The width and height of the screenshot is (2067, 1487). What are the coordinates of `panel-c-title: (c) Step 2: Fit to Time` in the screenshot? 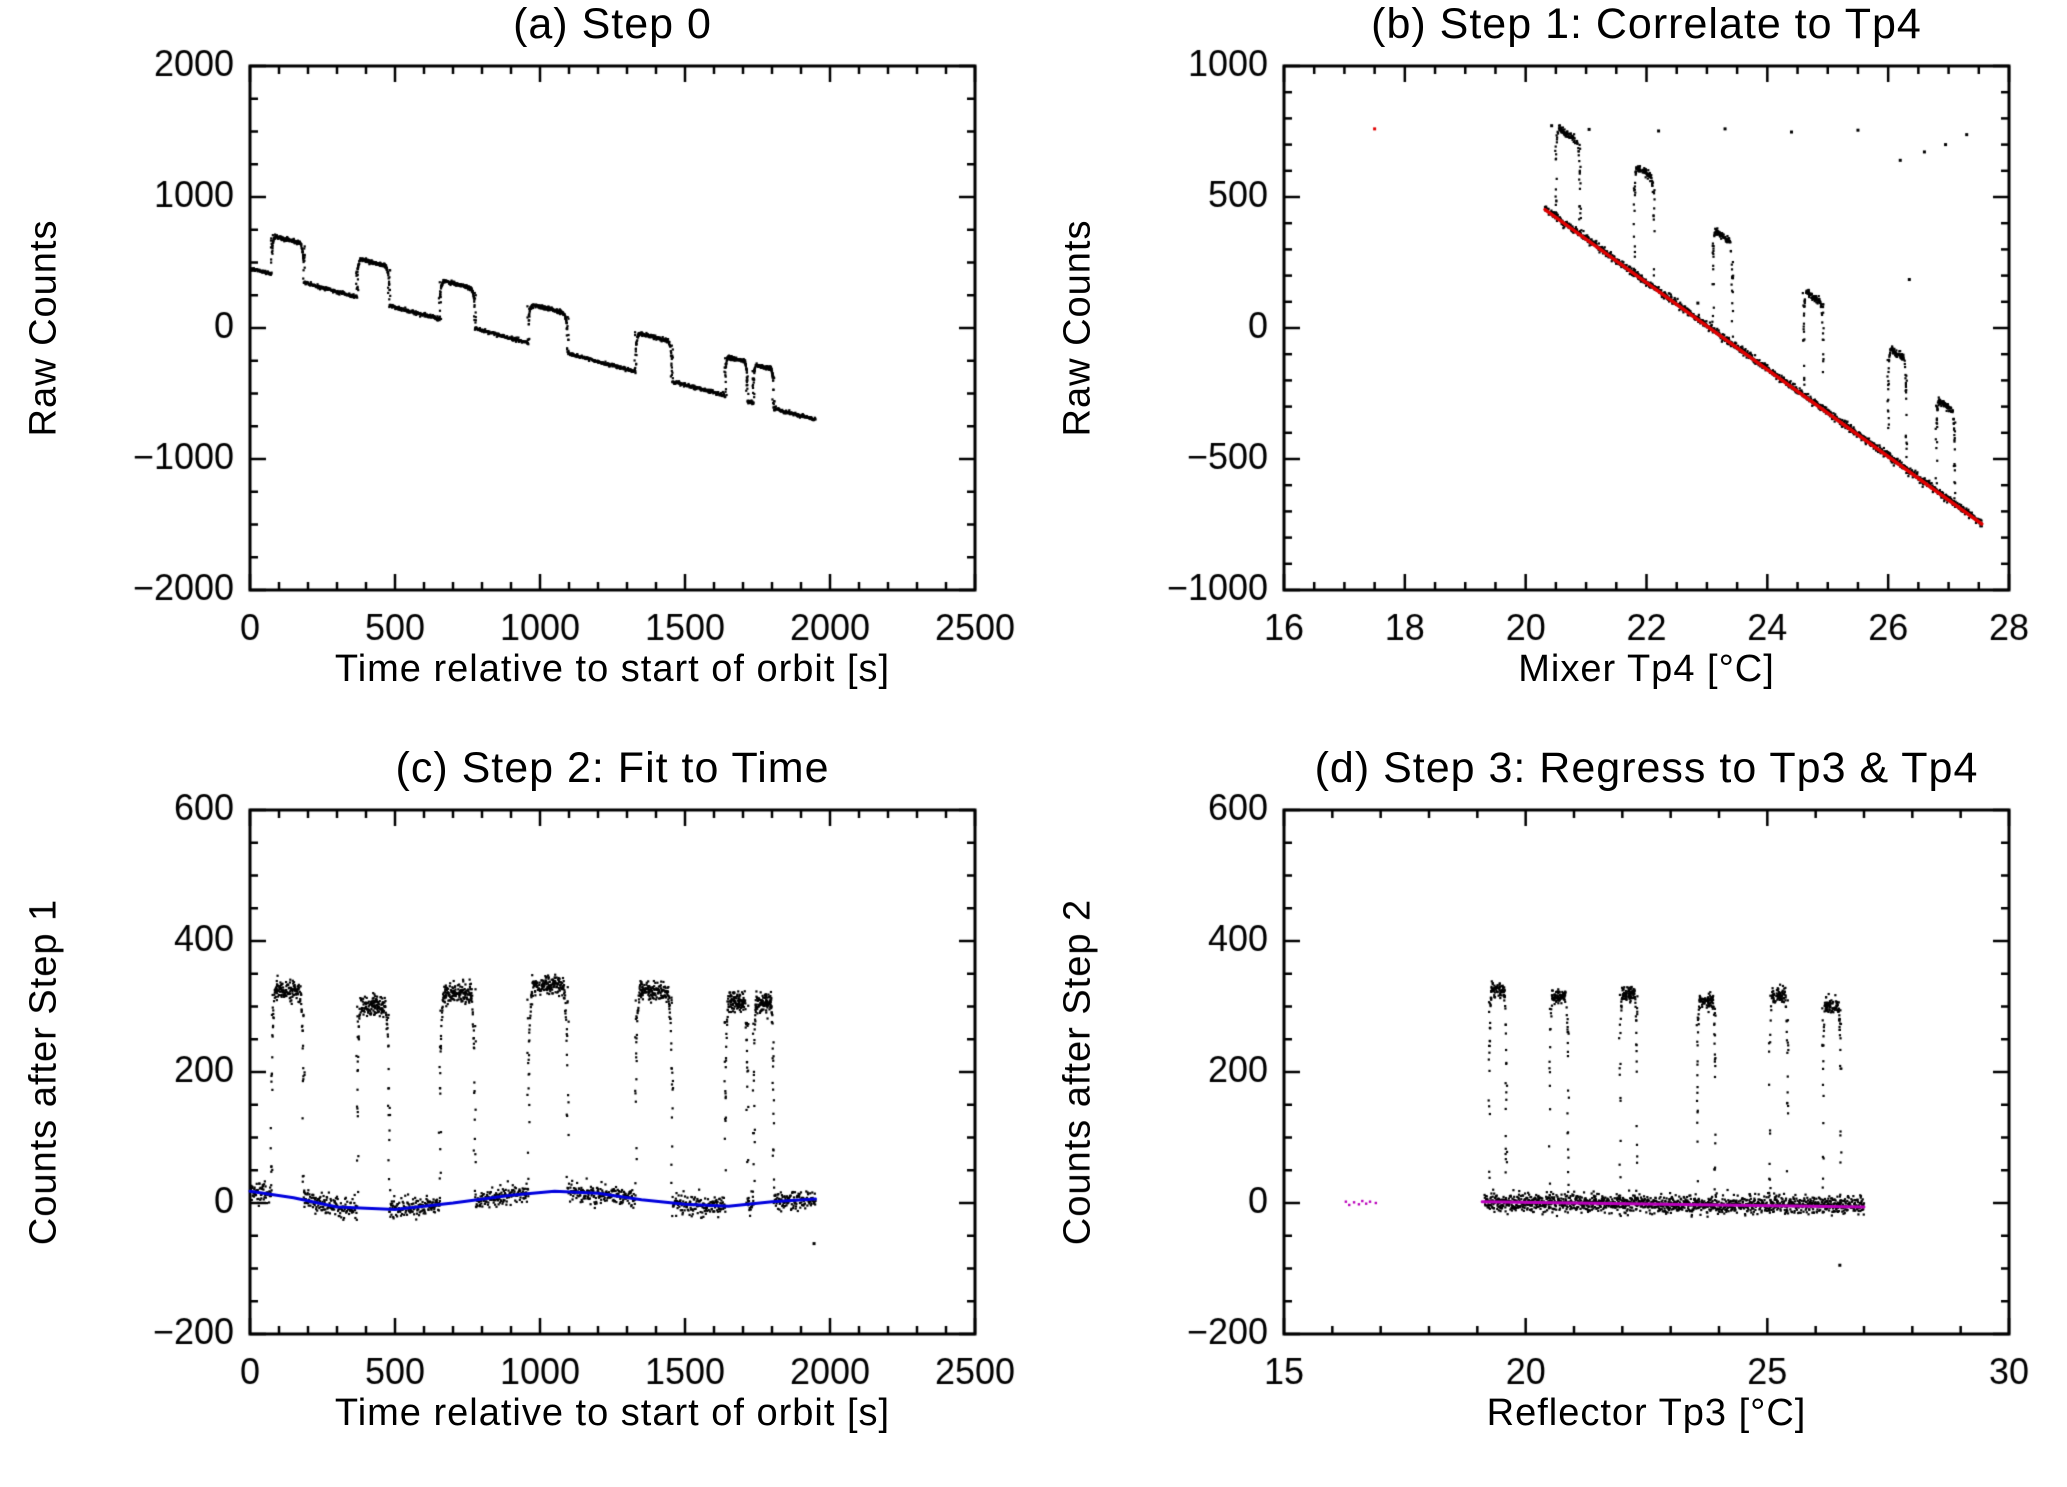 It's located at (612, 768).